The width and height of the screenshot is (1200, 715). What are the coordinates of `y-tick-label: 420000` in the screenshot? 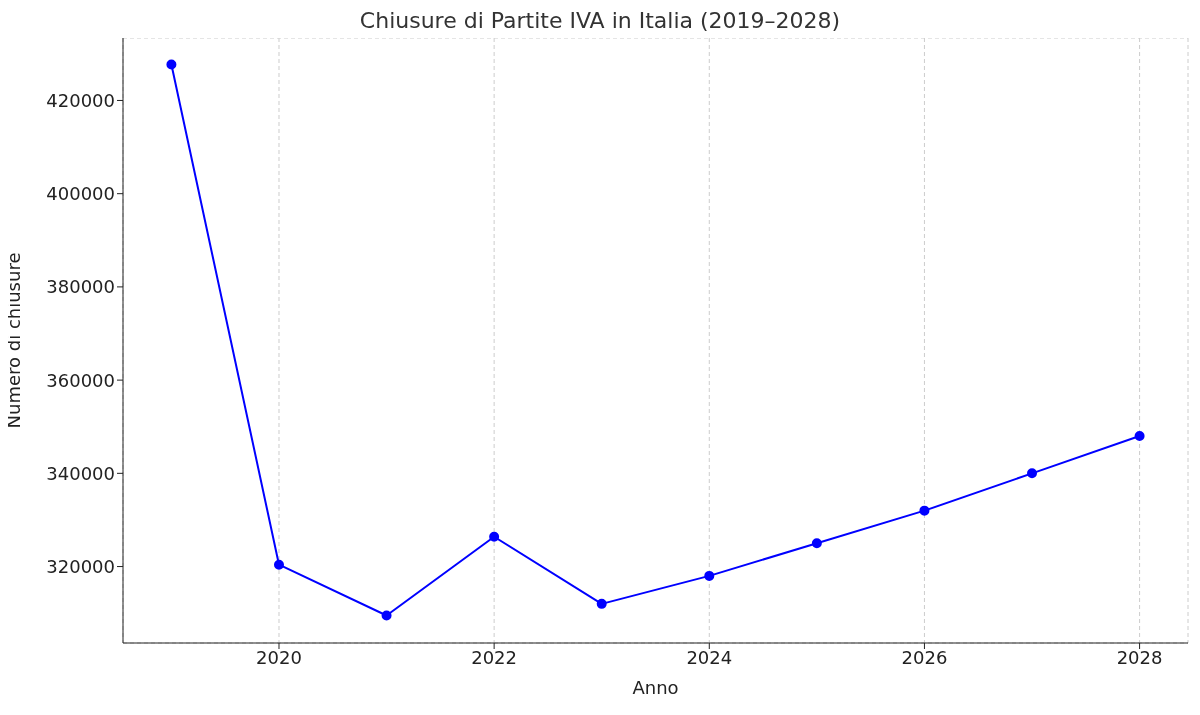 It's located at (80, 100).